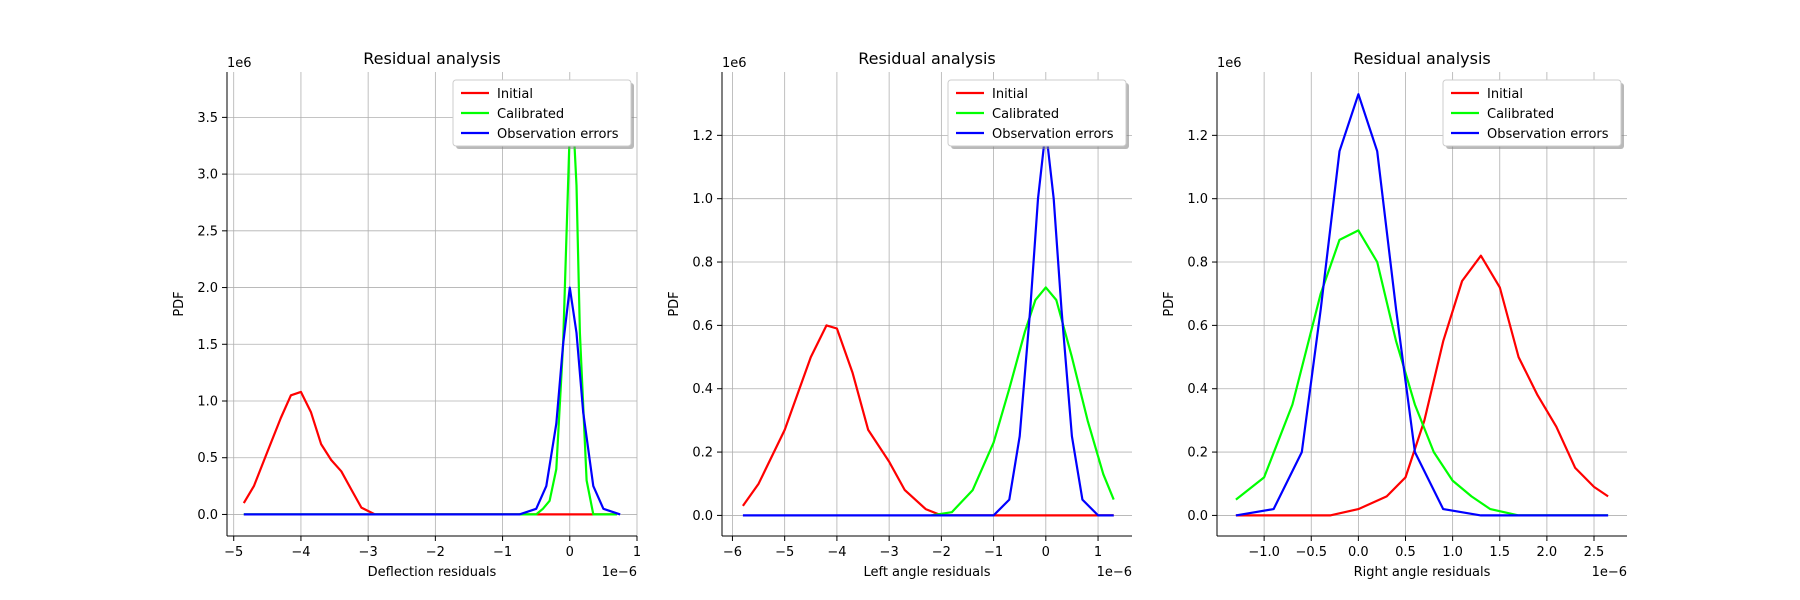 The width and height of the screenshot is (1800, 600). Describe the element at coordinates (926, 572) in the screenshot. I see `x-axis-label: Left angle residuals` at that location.